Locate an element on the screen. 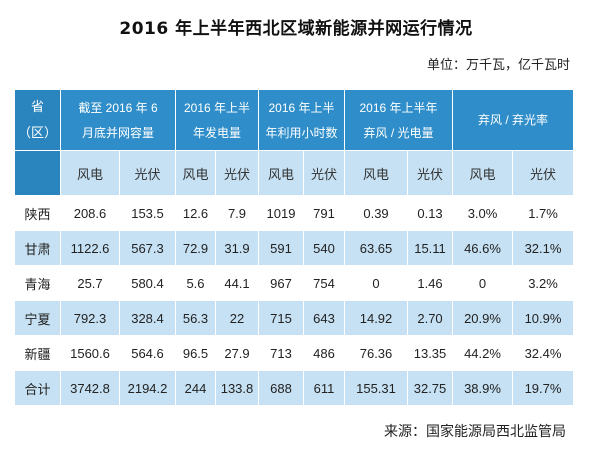  value-cell: 1122.6 is located at coordinates (90, 248).